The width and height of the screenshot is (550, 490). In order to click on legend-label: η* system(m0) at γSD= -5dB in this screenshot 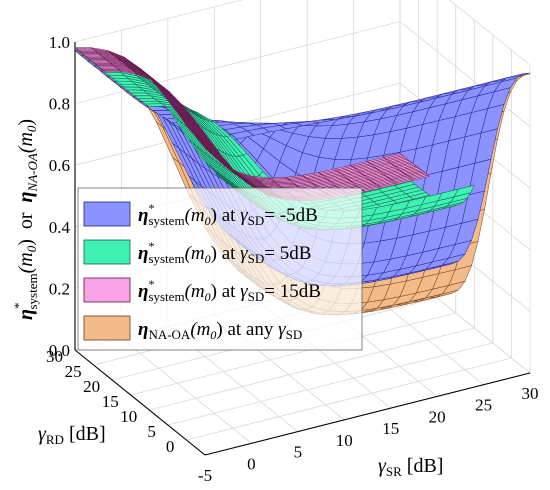, I will do `click(228, 214)`.